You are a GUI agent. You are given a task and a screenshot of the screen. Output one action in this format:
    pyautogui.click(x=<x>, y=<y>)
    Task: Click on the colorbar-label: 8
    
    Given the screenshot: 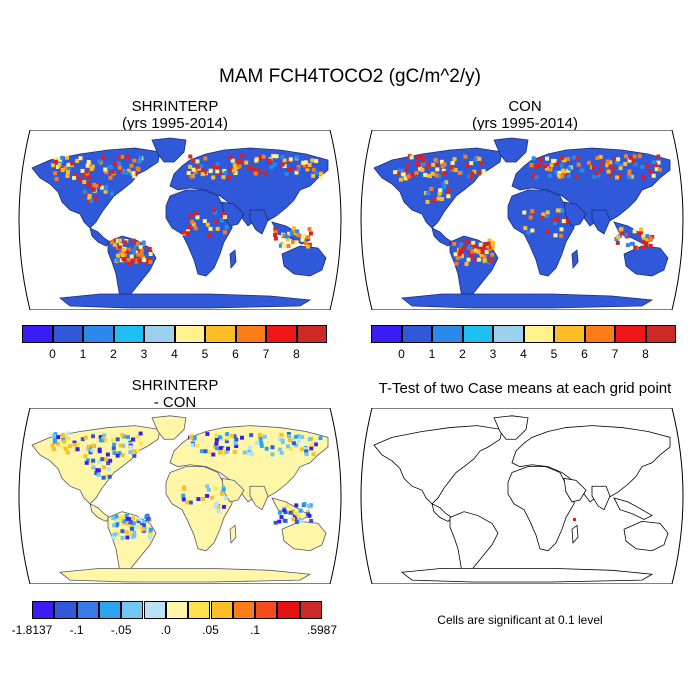 What is the action you would take?
    pyautogui.click(x=296, y=354)
    